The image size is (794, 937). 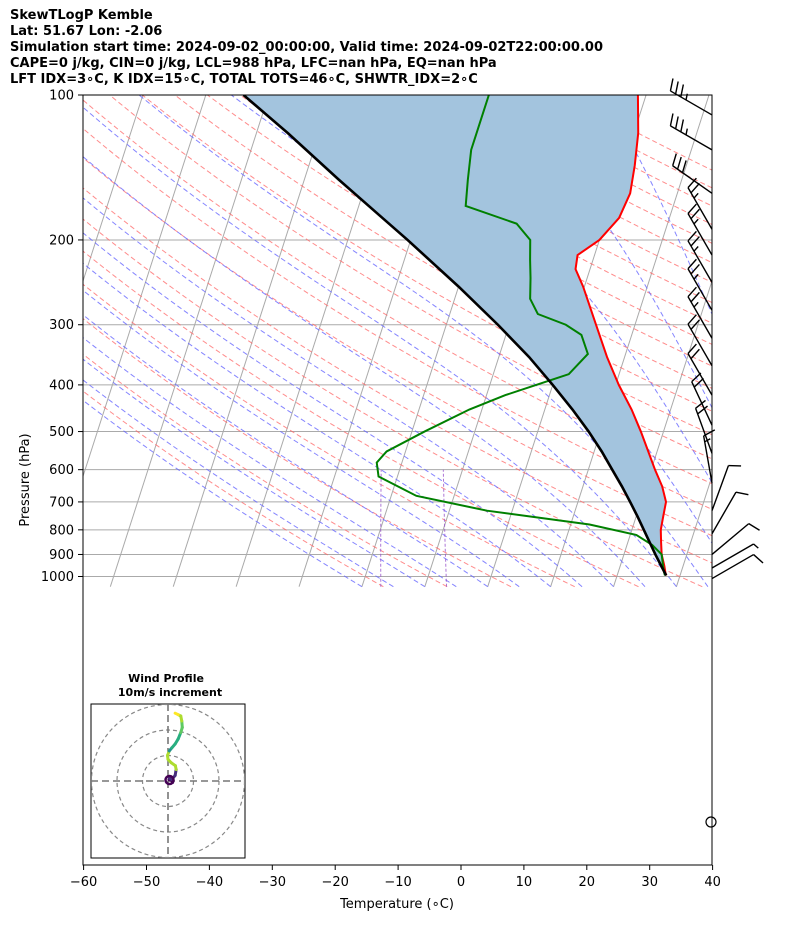 What do you see at coordinates (209, 882) in the screenshot?
I see `x-tick-label: −40` at bounding box center [209, 882].